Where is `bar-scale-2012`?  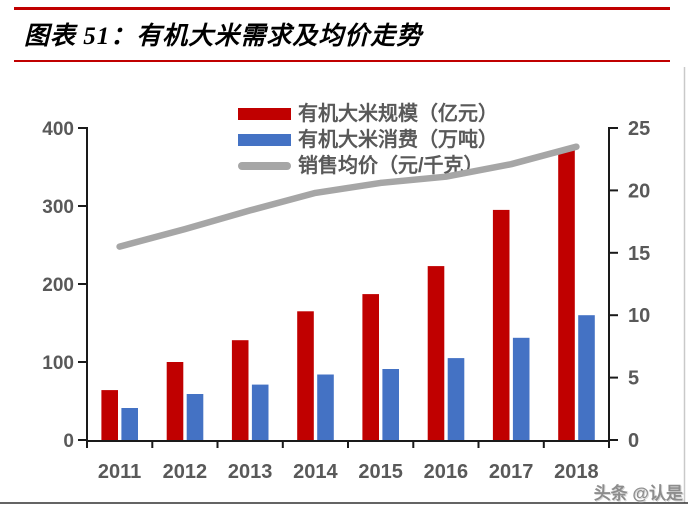 bar-scale-2012 is located at coordinates (175, 401).